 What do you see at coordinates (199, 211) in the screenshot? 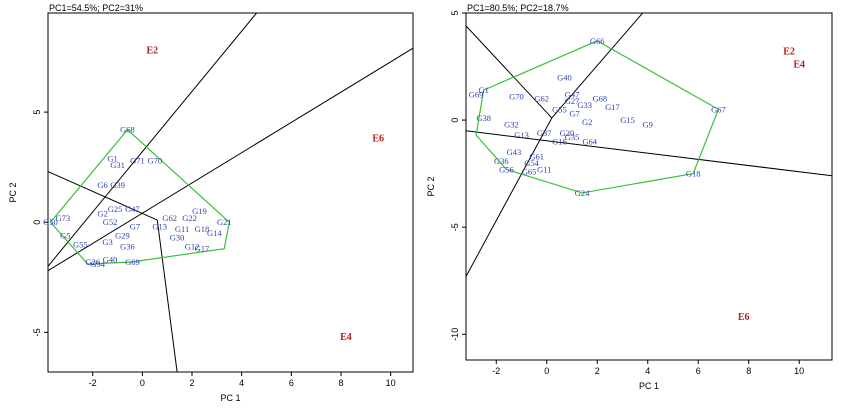
I see `genotype-label: G19` at bounding box center [199, 211].